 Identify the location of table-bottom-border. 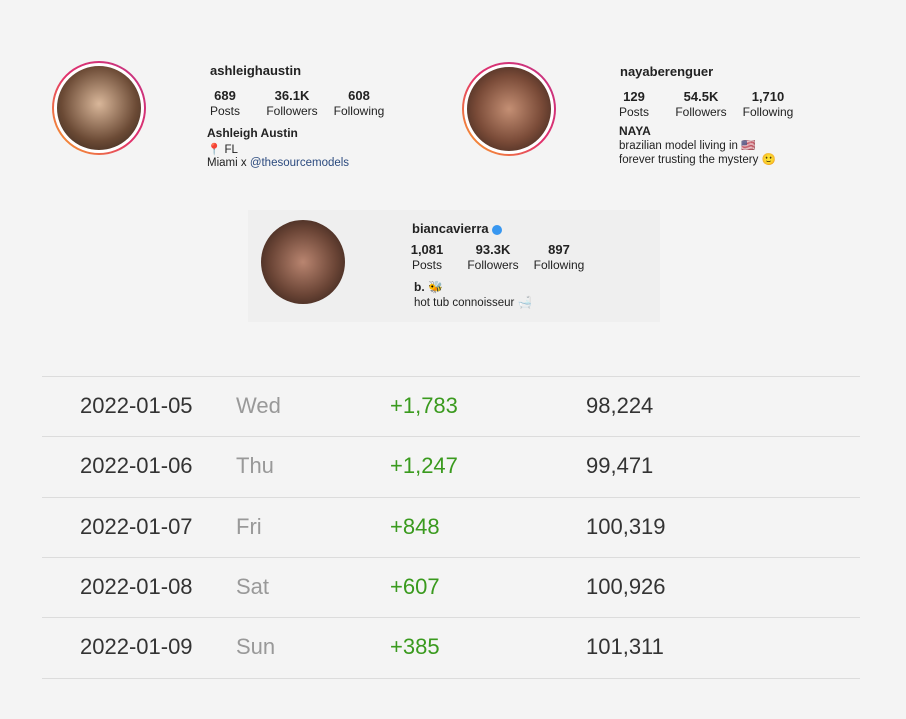
(451, 678).